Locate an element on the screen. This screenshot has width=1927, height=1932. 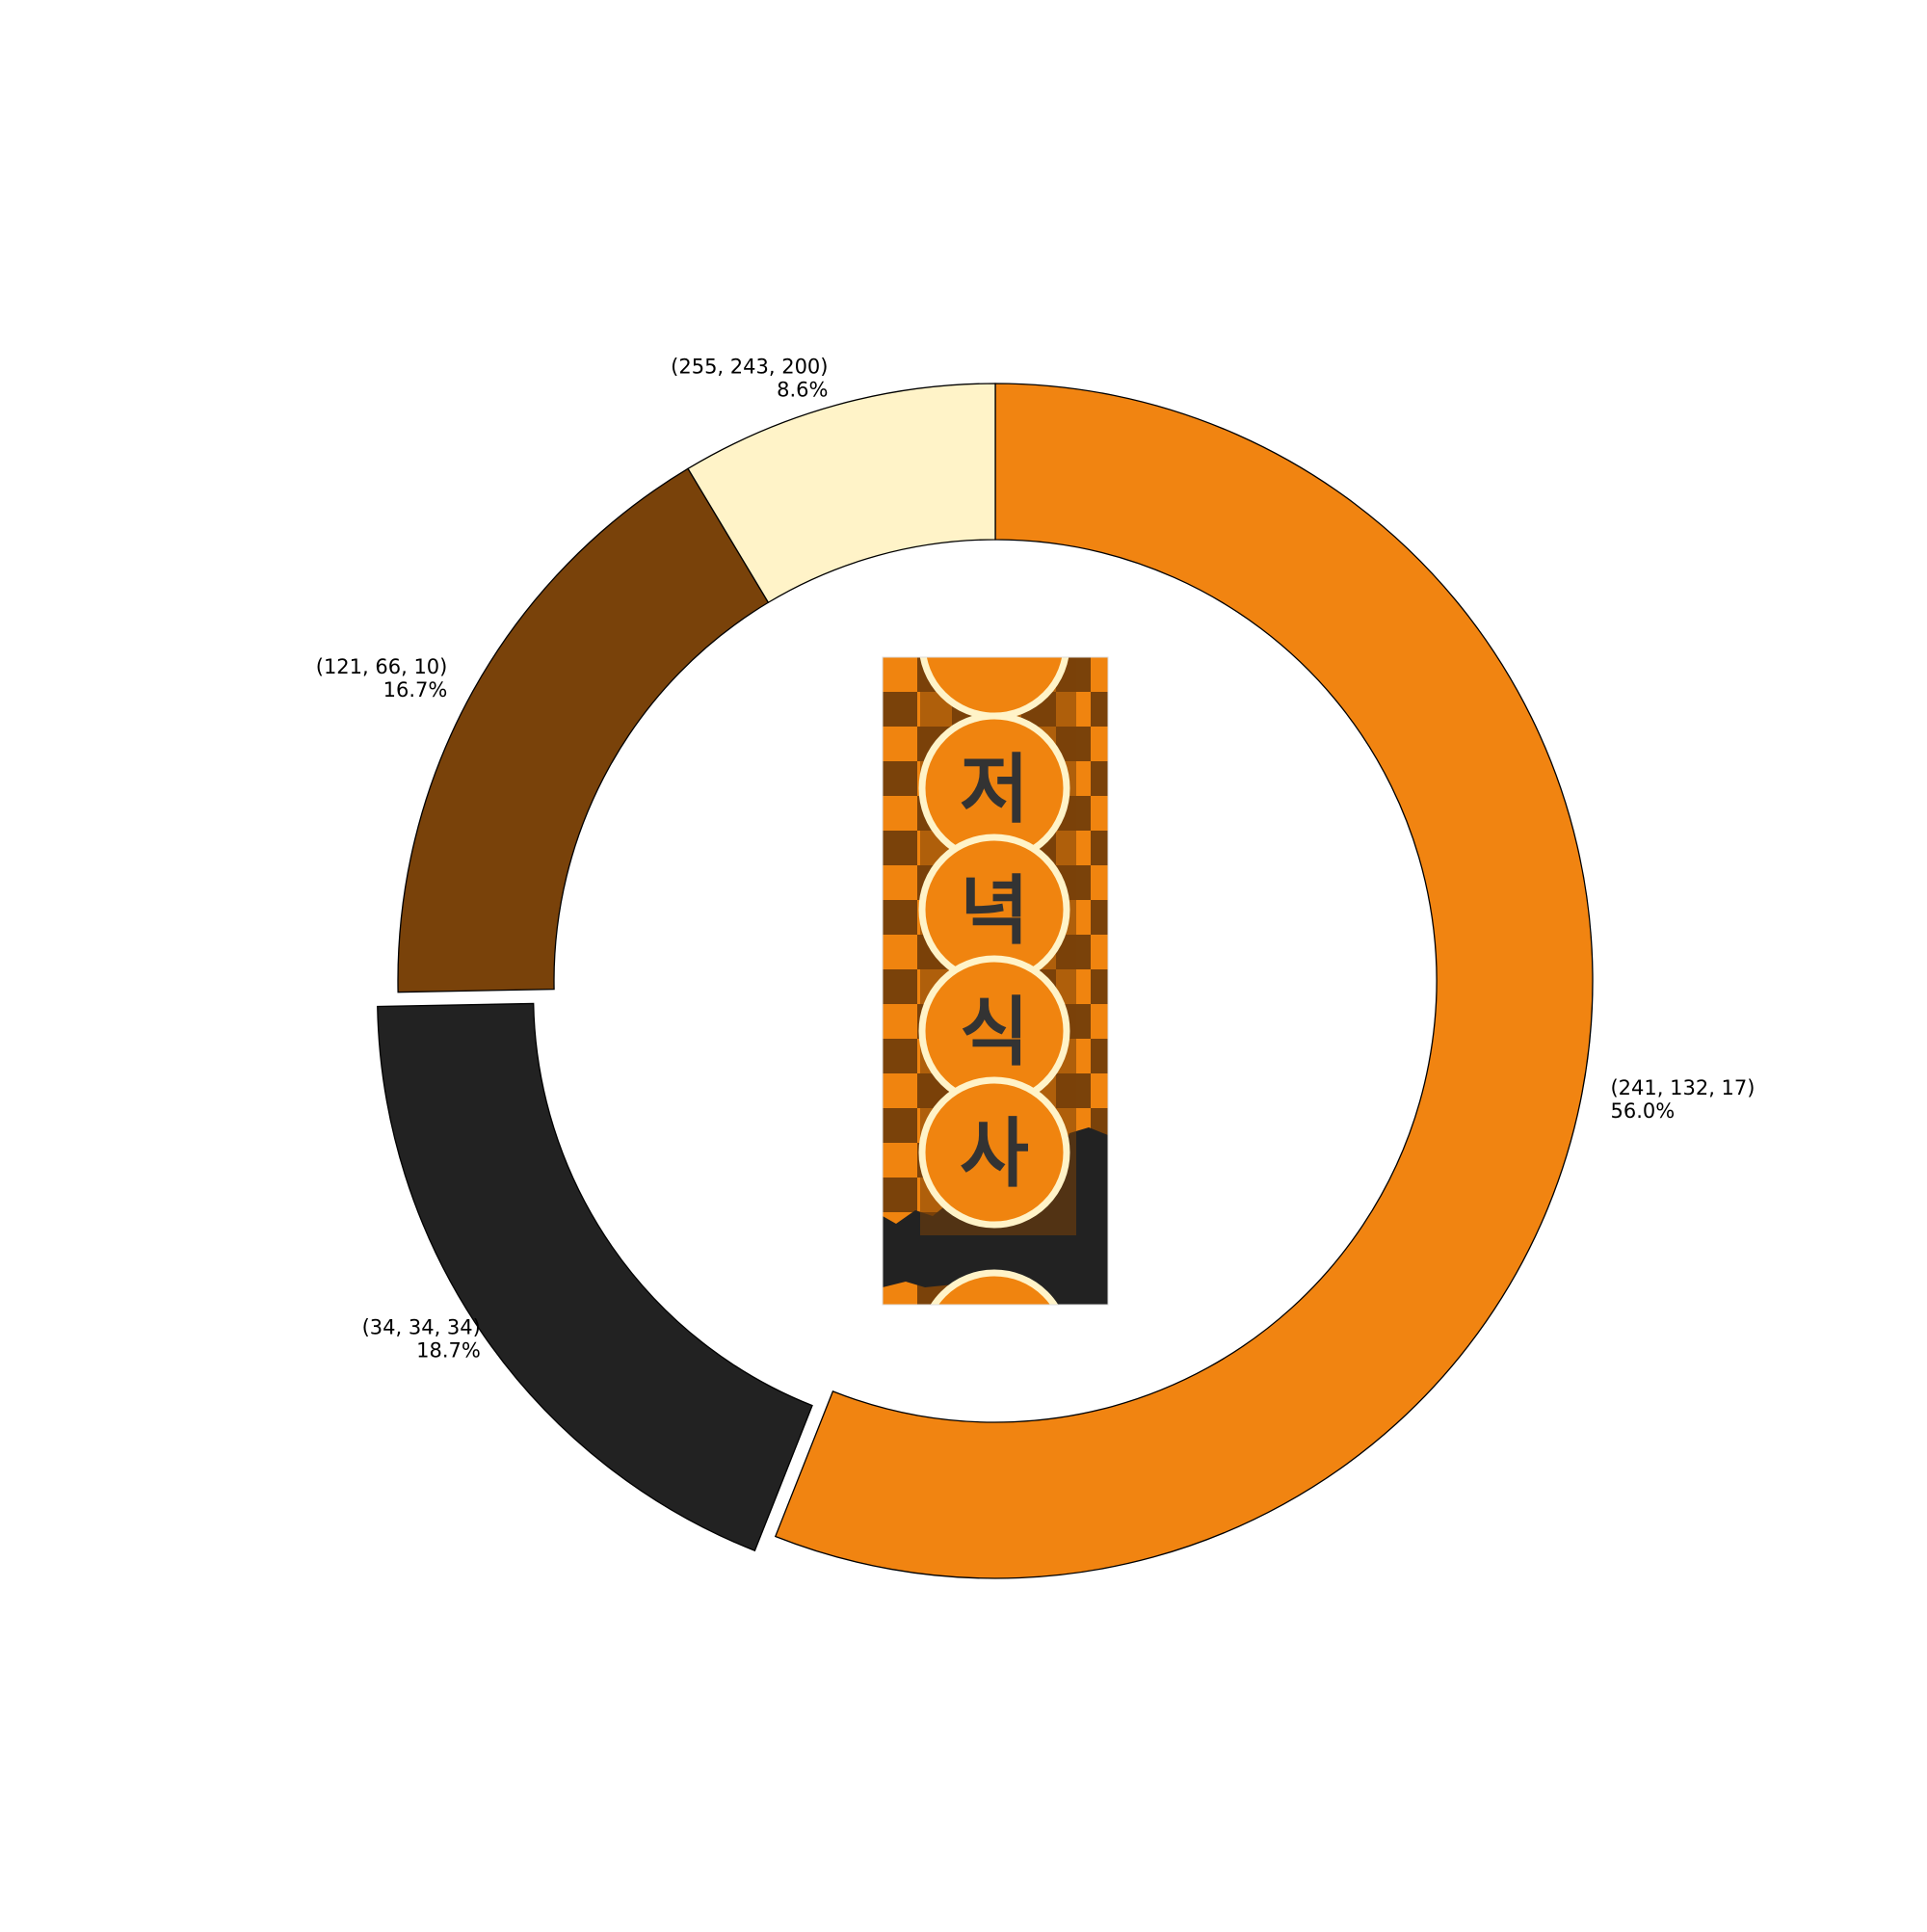
badge-character: 녁 is located at coordinates (994, 911).